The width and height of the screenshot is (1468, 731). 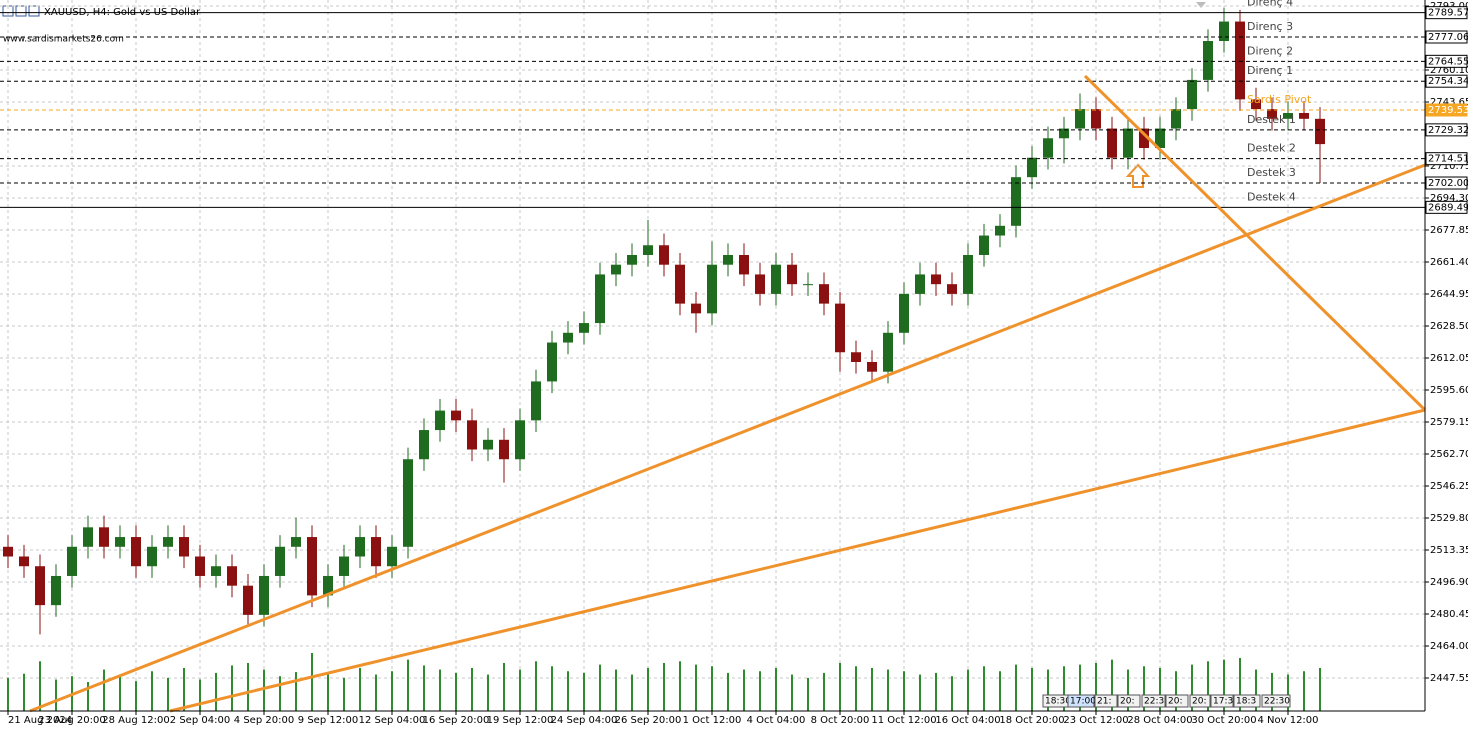 What do you see at coordinates (1104, 702) in the screenshot?
I see `time-tag: 21:` at bounding box center [1104, 702].